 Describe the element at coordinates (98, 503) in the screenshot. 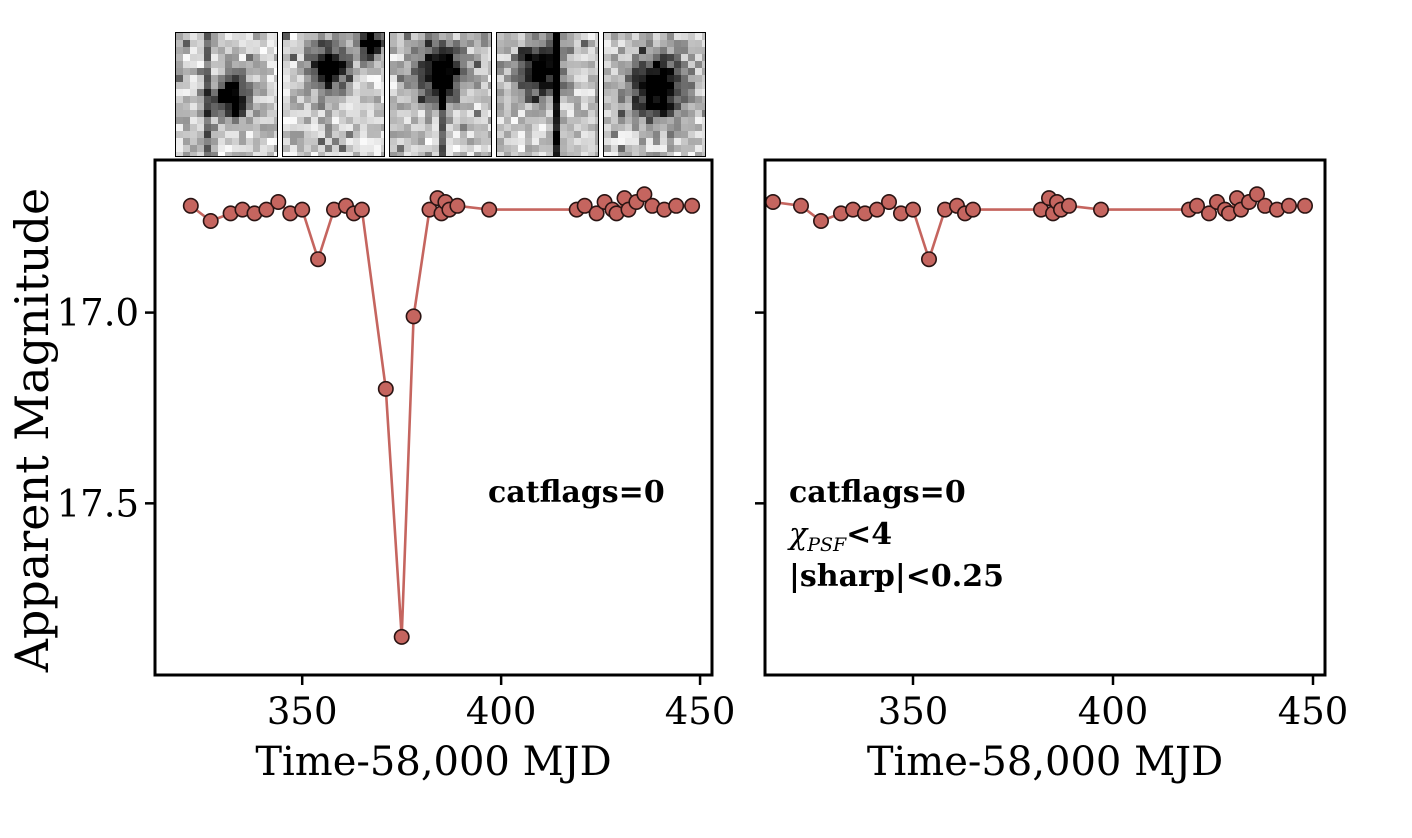

I see `y-tick-label: 17.5` at that location.